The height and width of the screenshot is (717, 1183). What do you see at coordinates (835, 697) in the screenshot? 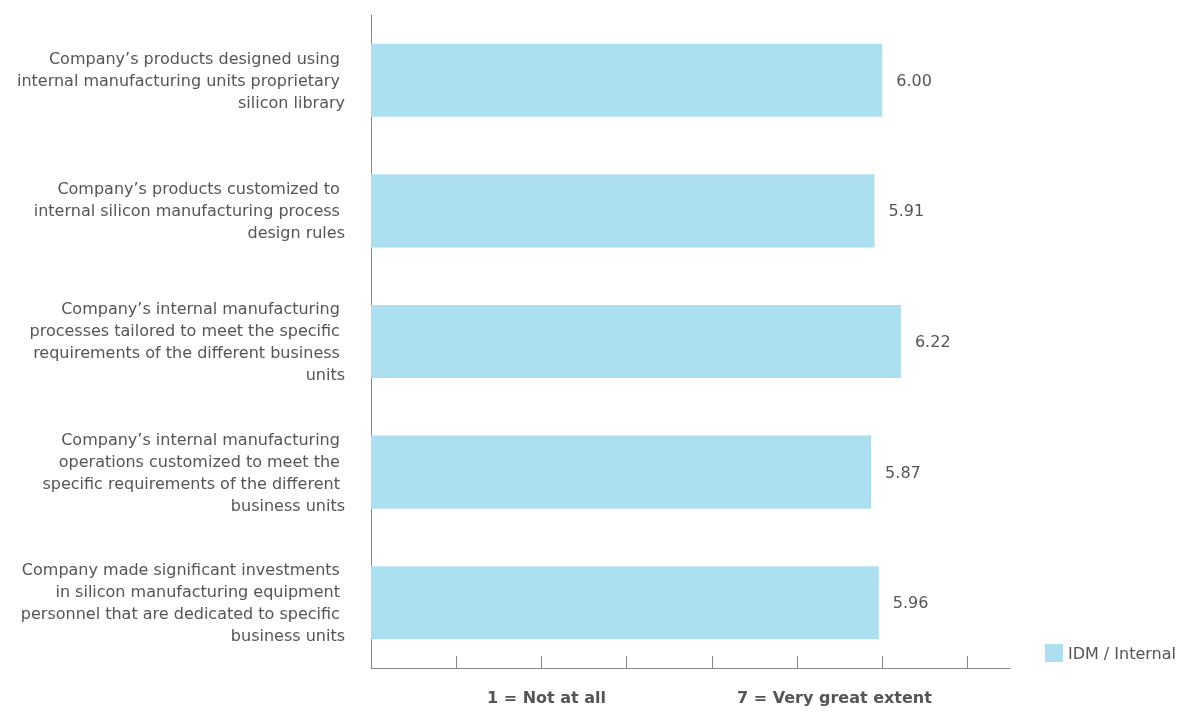
I see `text: 7 = Very great extent` at bounding box center [835, 697].